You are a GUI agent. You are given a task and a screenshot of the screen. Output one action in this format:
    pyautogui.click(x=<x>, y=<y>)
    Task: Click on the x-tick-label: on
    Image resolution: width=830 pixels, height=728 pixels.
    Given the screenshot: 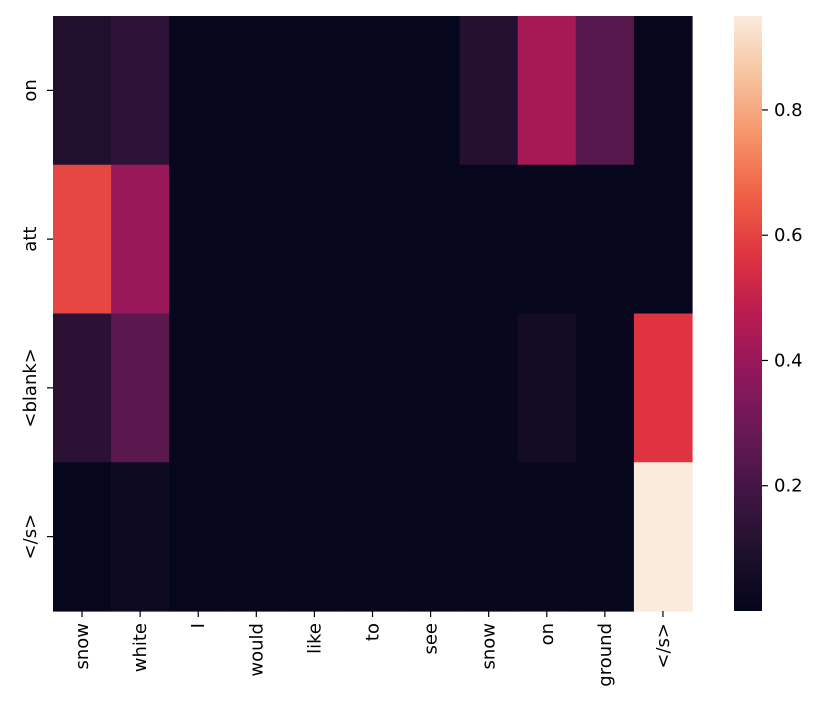 What is the action you would take?
    pyautogui.click(x=547, y=634)
    